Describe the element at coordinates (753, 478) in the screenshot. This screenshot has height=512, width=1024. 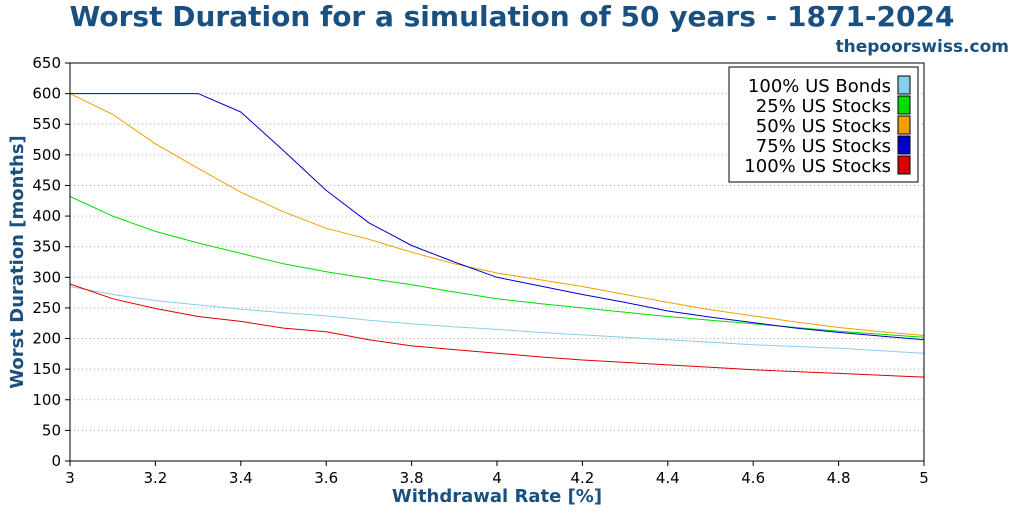
I see `x-tick-label: 4.6` at that location.